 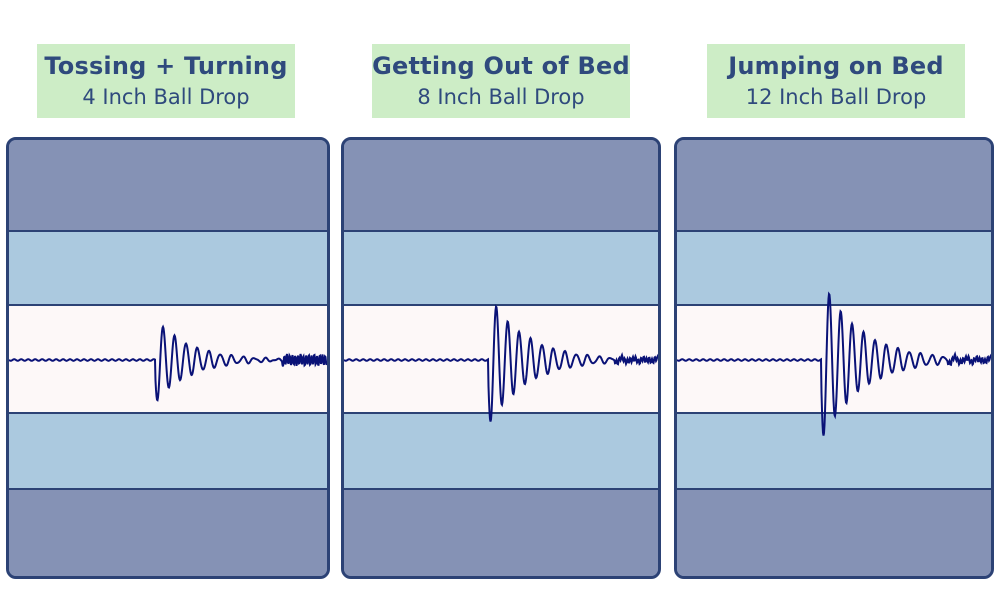 I want to click on label-jumping-on-bed: Jumping on Bed 12 Inch Ball Drop, so click(x=836, y=81).